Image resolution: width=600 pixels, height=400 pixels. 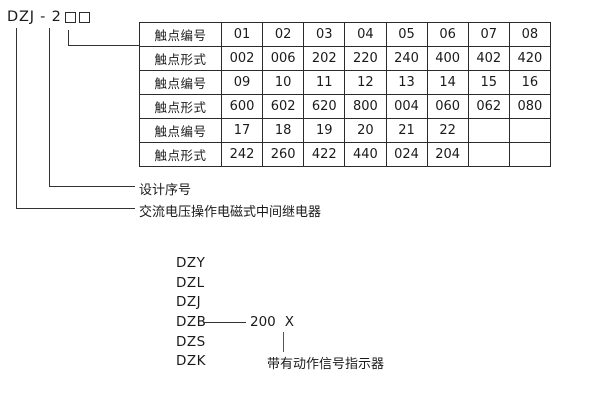 I want to click on value-cell: 204, so click(x=447, y=154).